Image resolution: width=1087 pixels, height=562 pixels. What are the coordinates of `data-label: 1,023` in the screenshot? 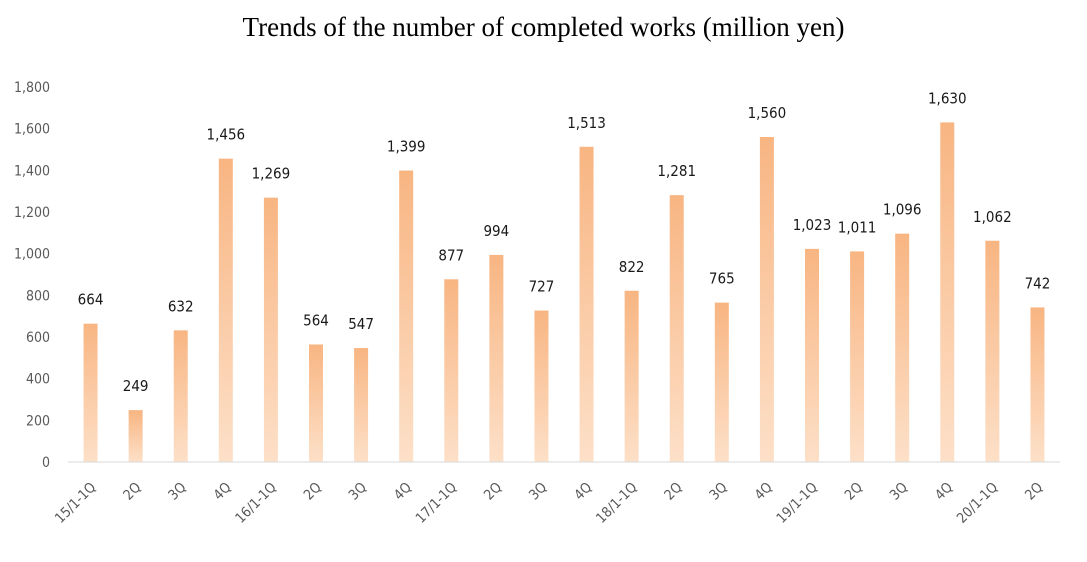 It's located at (812, 225).